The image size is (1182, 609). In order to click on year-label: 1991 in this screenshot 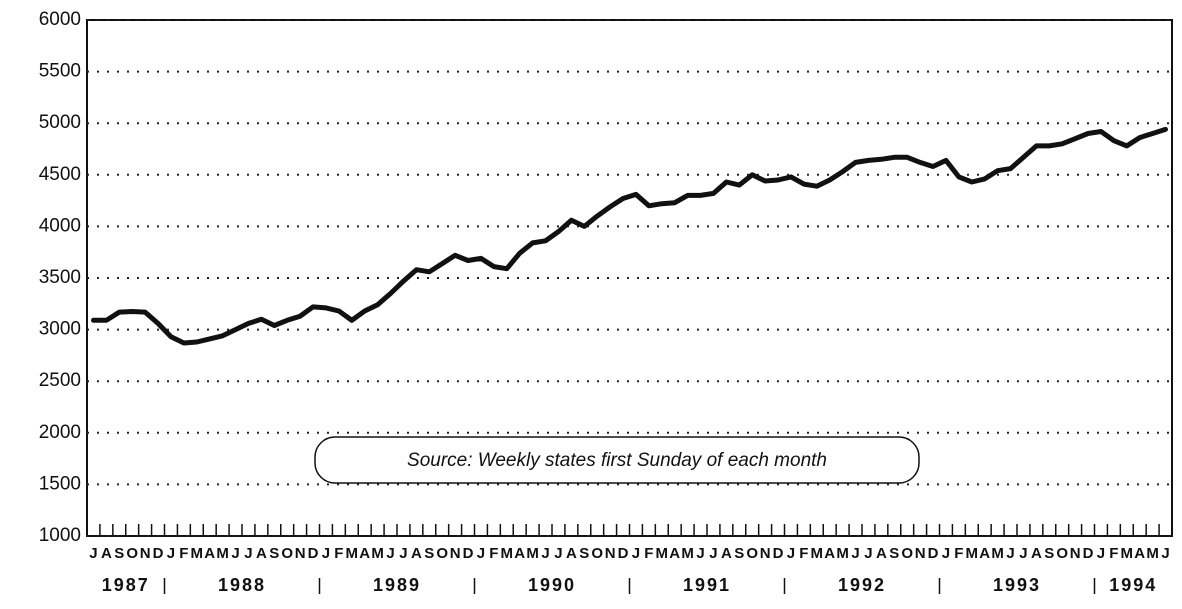, I will do `click(707, 585)`.